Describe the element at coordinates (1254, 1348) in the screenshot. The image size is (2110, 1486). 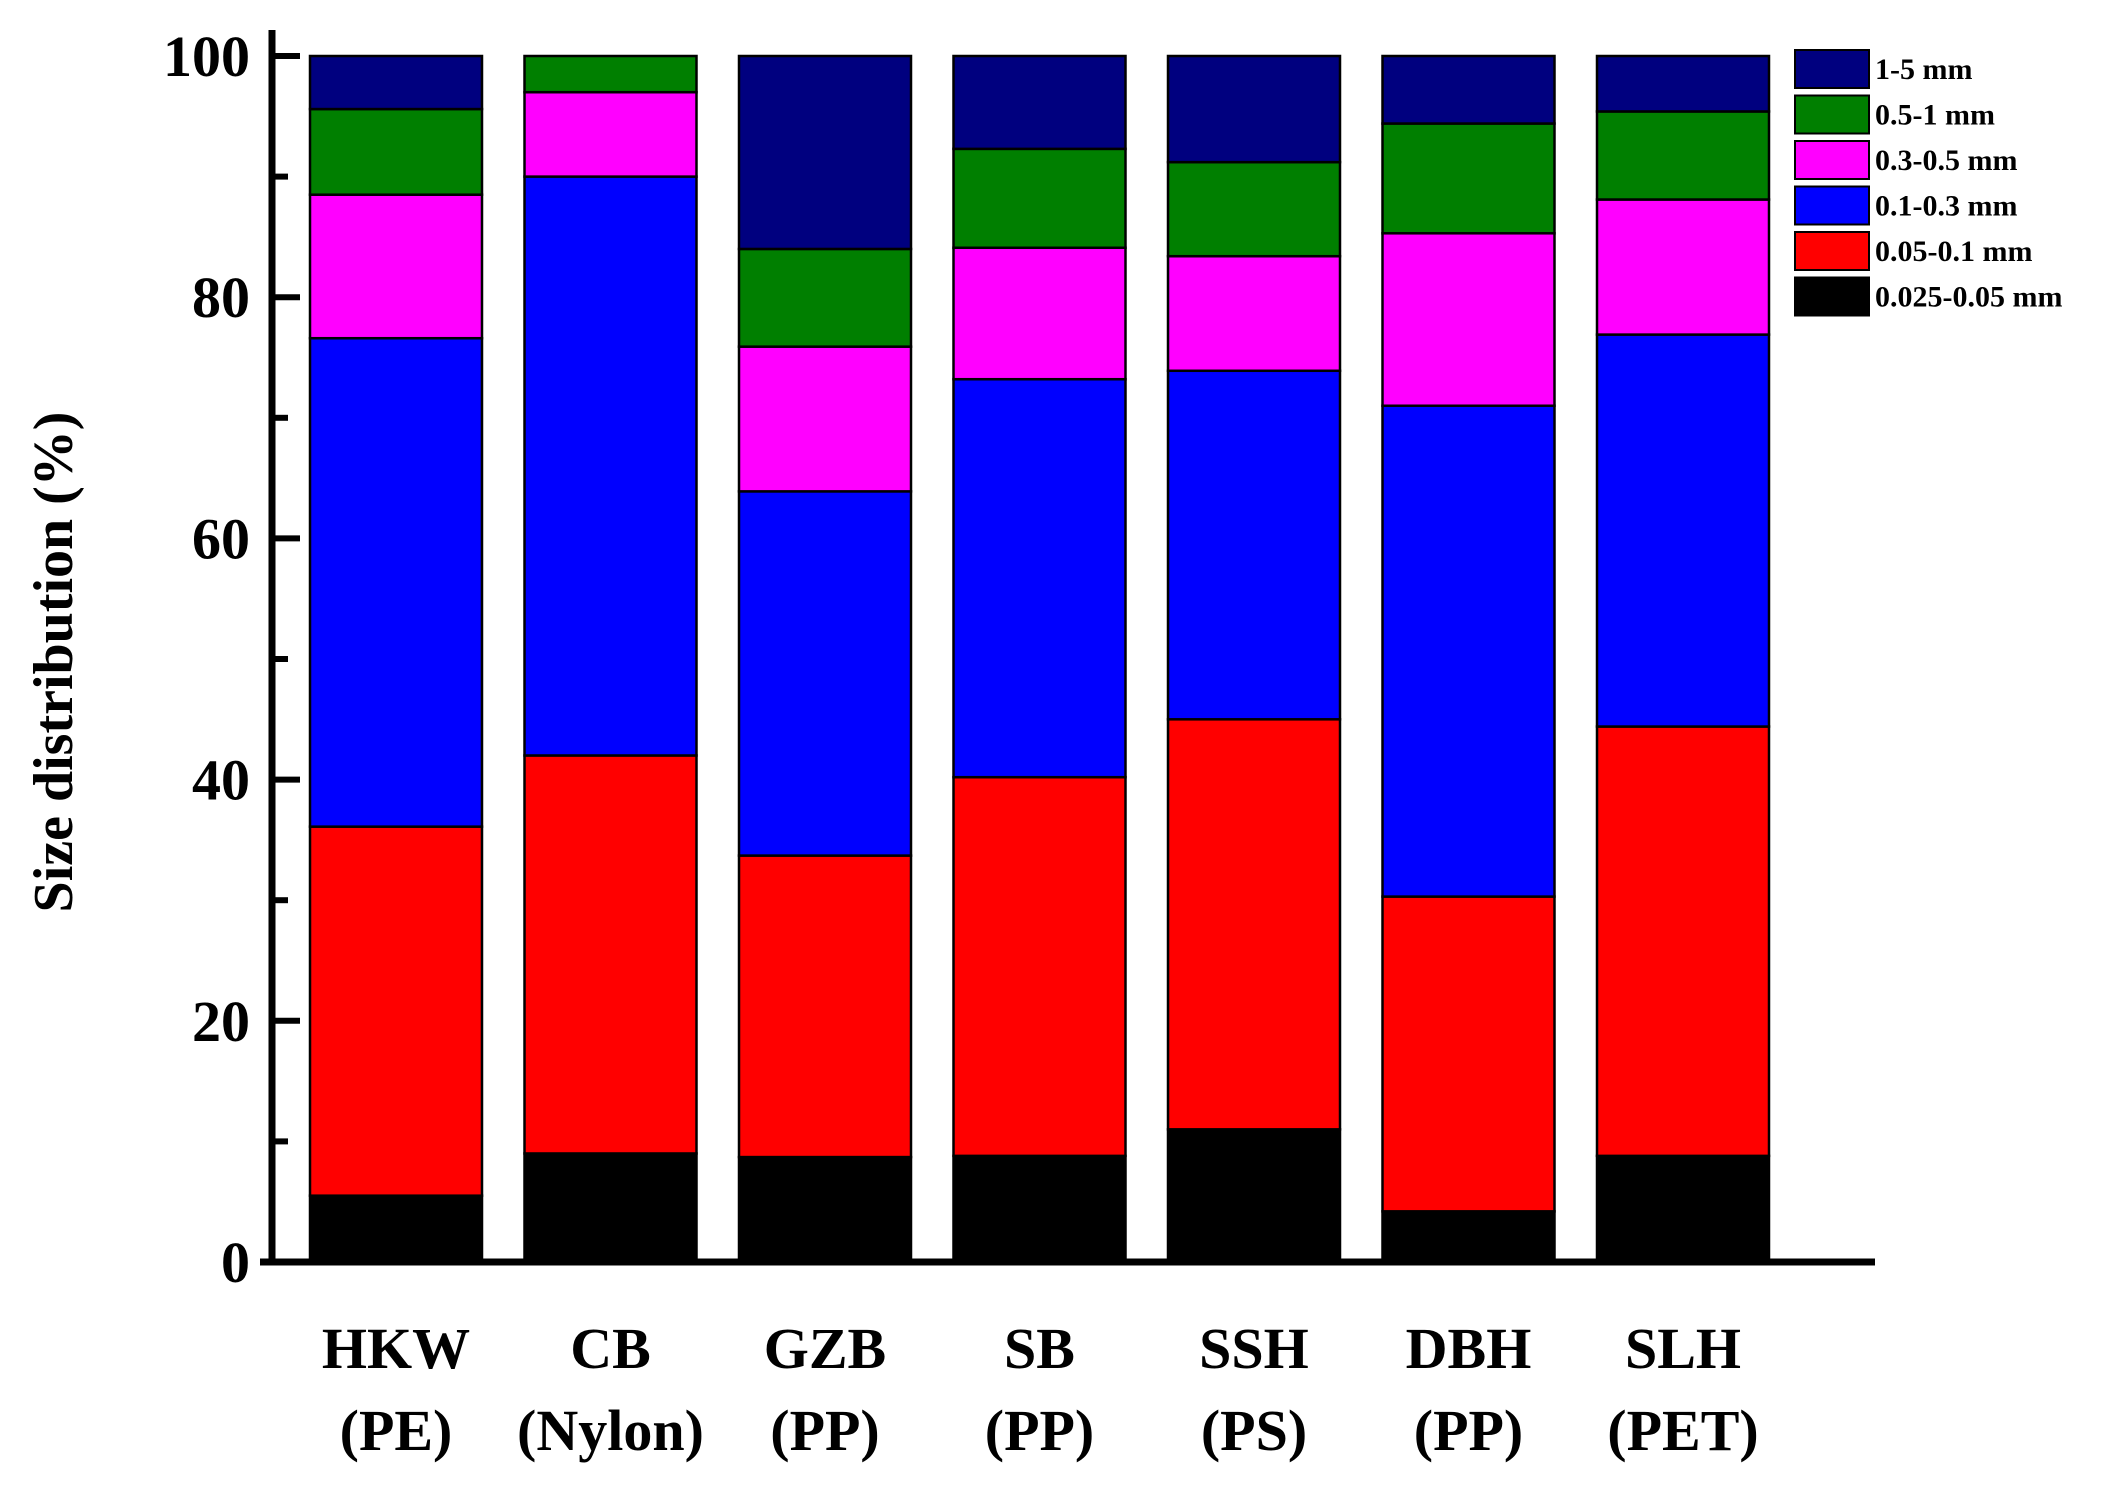
I see `category-label-line1: SSH` at that location.